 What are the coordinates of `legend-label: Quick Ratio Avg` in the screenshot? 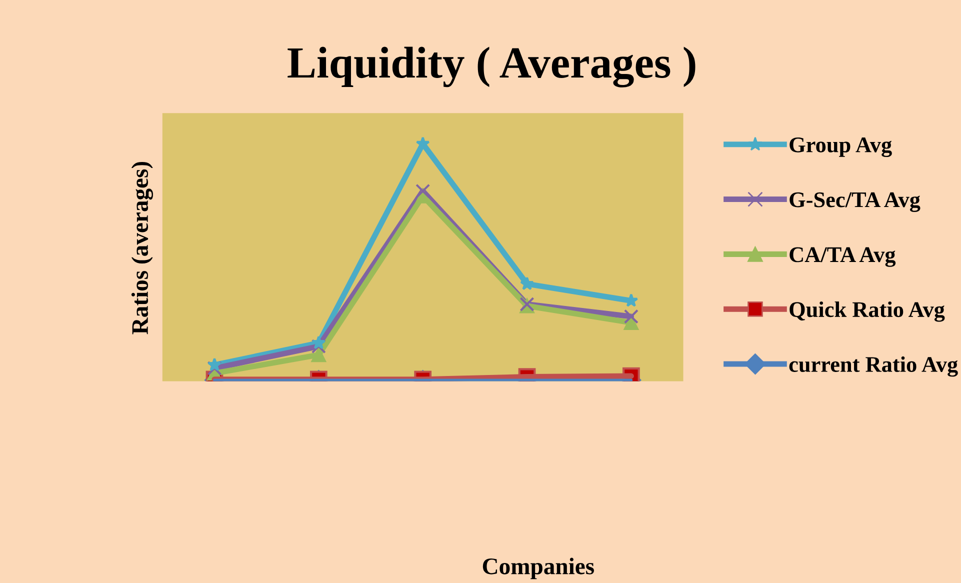 It's located at (867, 311).